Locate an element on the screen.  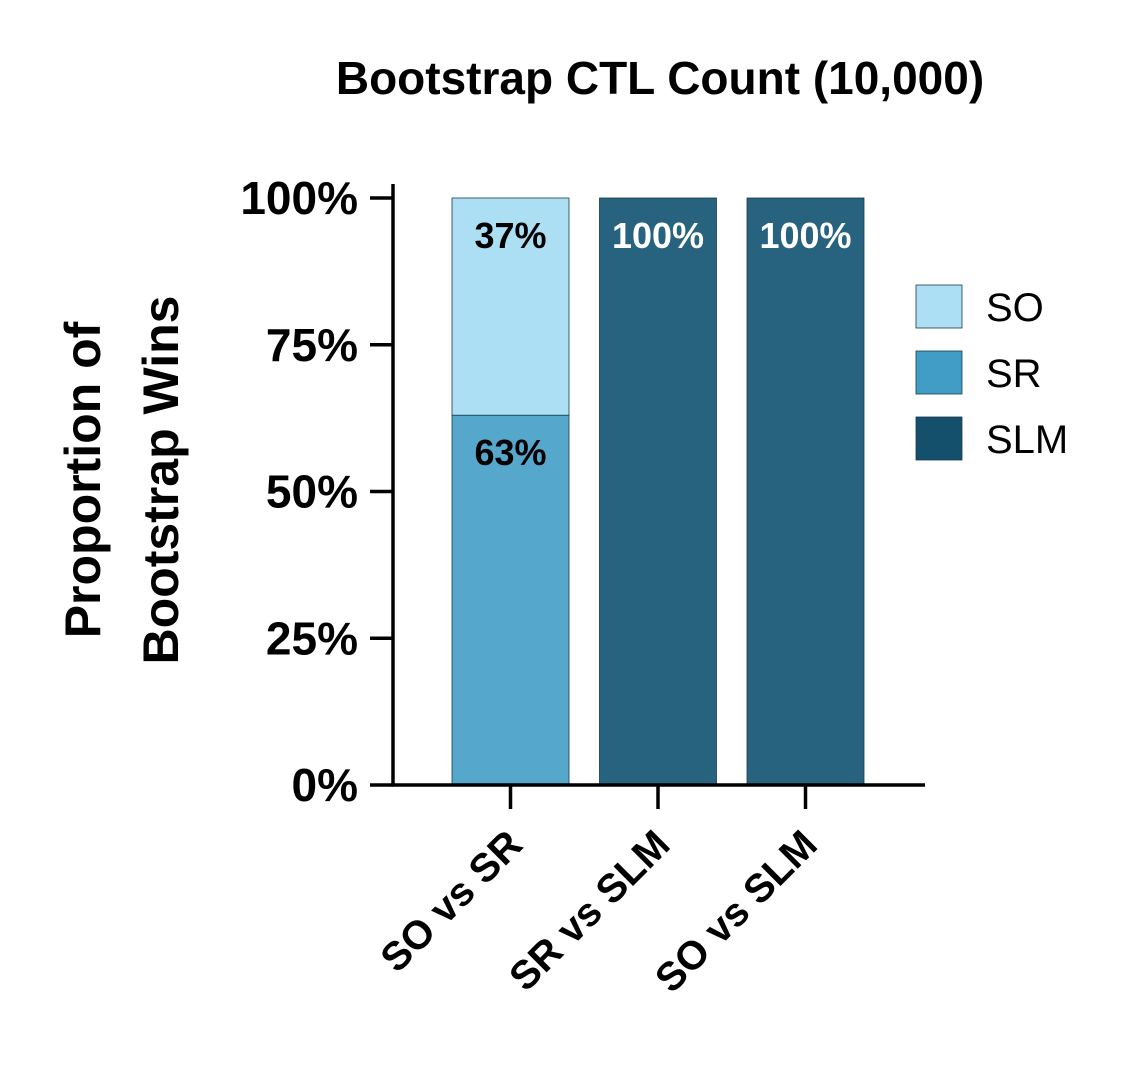
legend-swatch-so is located at coordinates (939, 306).